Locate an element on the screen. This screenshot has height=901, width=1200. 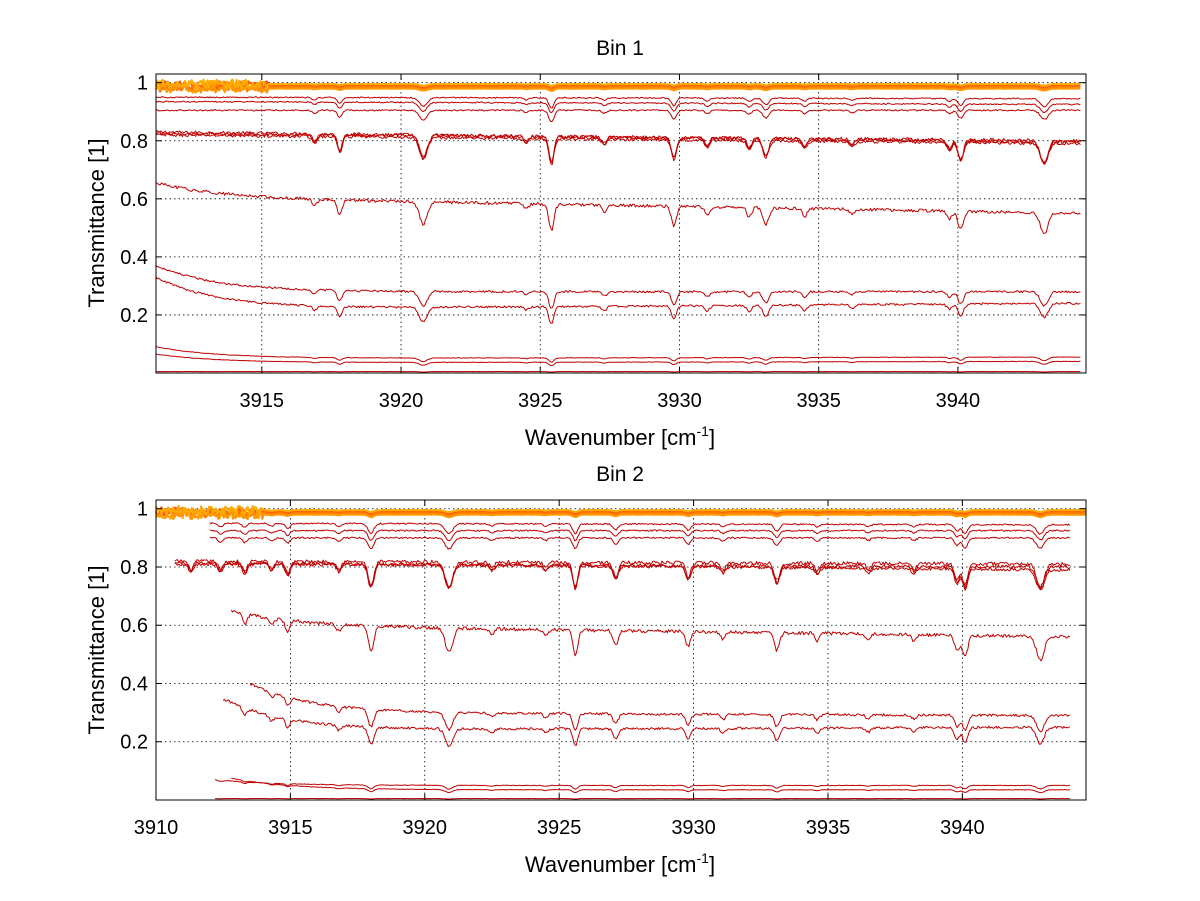
chart-title: Bin 2 is located at coordinates (620, 474).